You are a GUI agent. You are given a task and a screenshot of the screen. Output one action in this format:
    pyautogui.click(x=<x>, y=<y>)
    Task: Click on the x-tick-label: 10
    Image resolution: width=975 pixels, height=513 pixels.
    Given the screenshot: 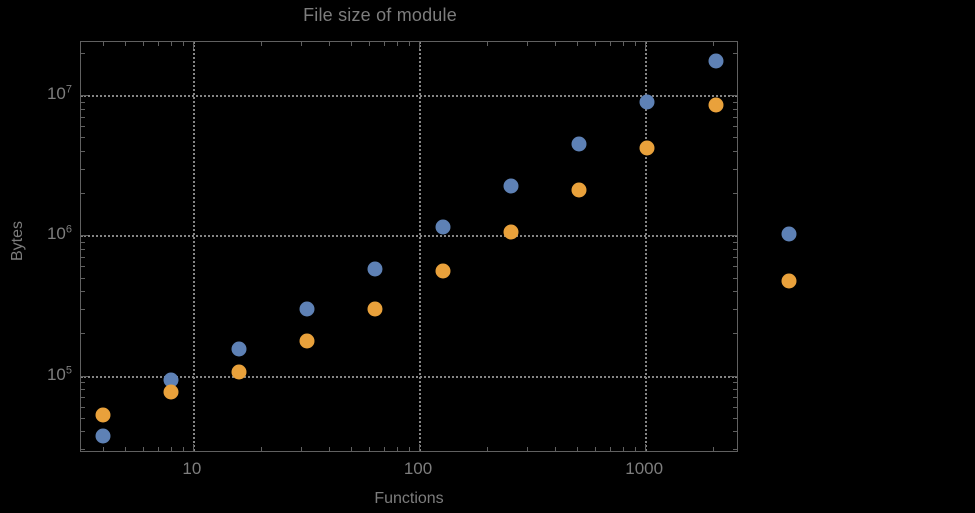 What is the action you would take?
    pyautogui.click(x=192, y=468)
    